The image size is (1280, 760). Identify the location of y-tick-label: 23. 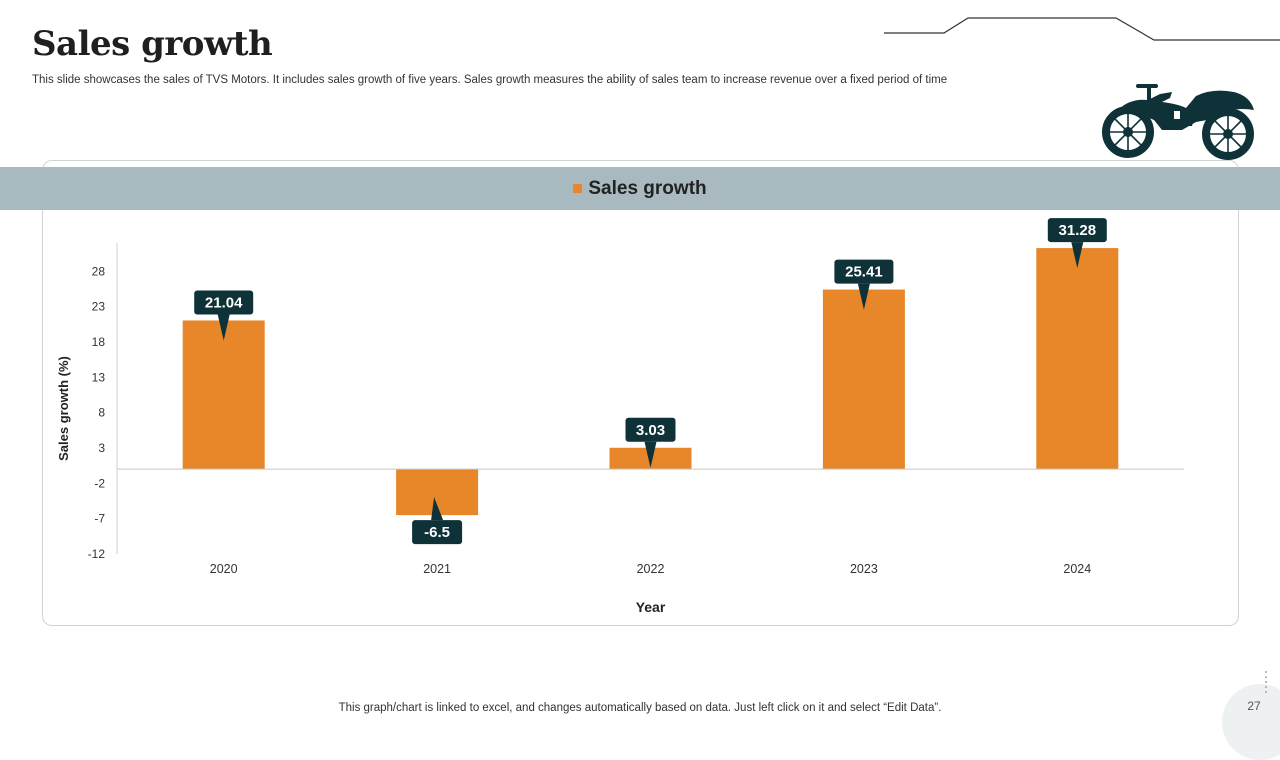
(99, 307).